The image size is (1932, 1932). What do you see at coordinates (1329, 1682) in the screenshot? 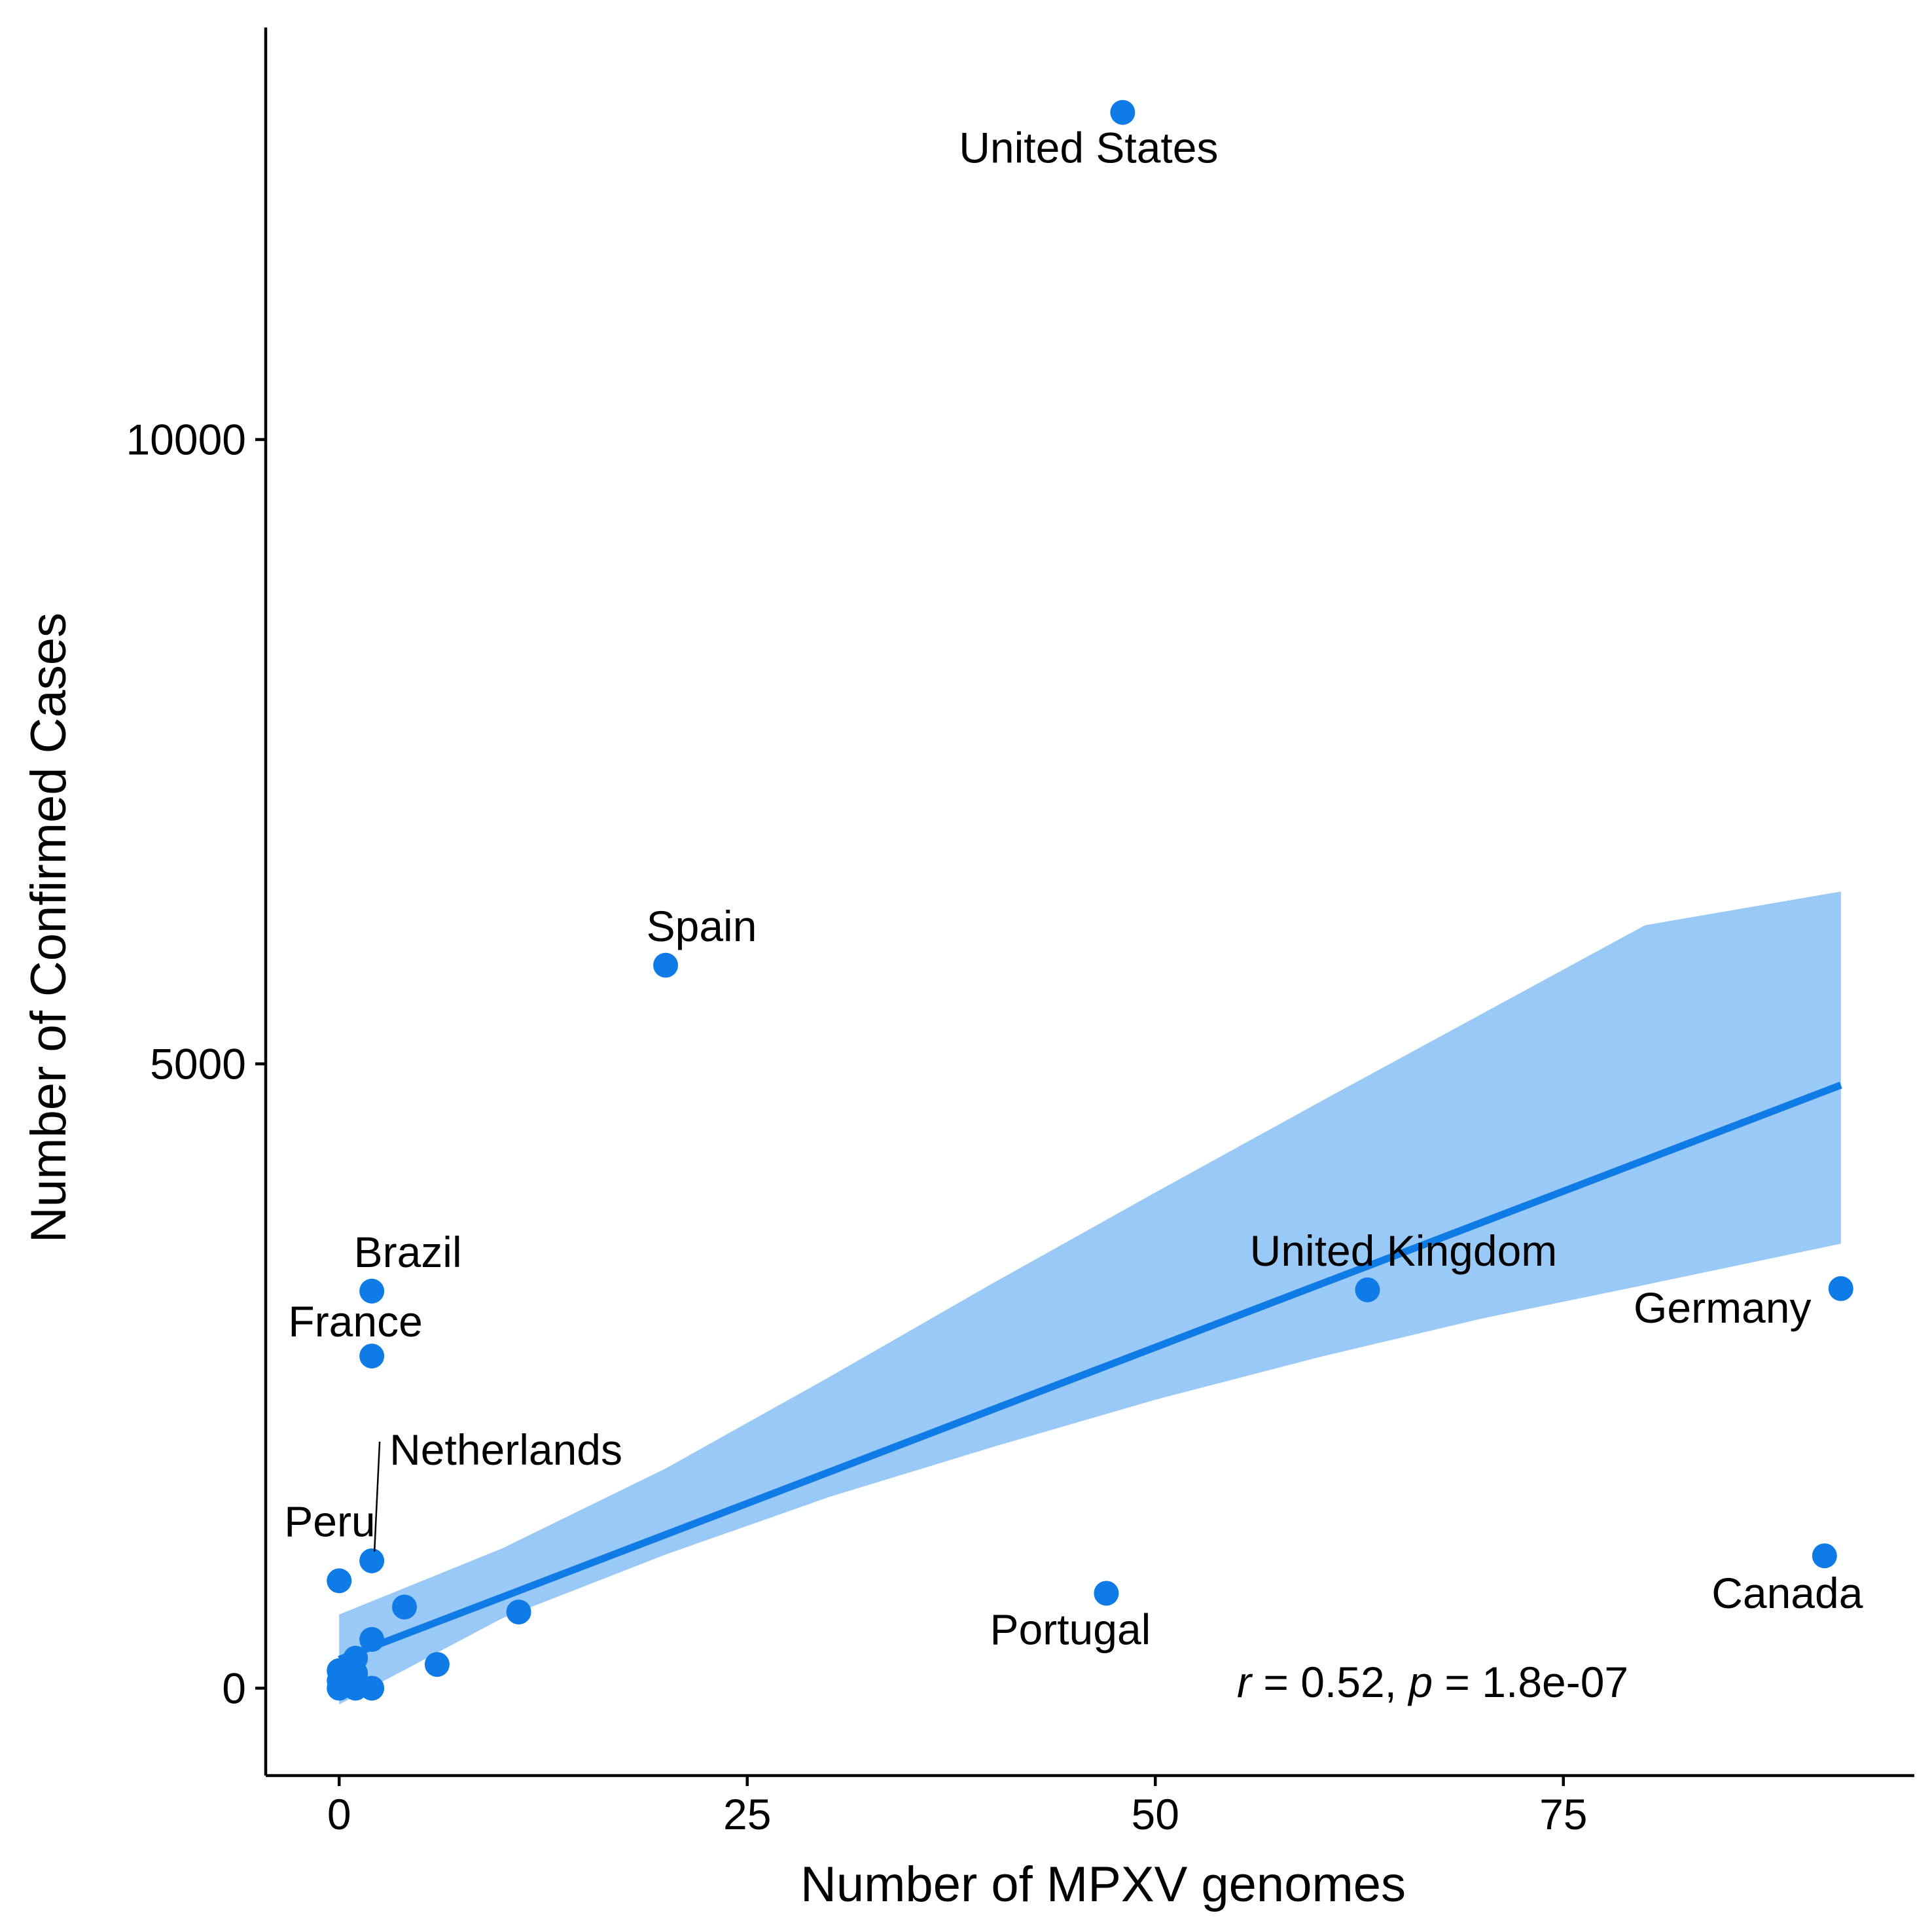
I see `r-value: = 0.52,` at bounding box center [1329, 1682].